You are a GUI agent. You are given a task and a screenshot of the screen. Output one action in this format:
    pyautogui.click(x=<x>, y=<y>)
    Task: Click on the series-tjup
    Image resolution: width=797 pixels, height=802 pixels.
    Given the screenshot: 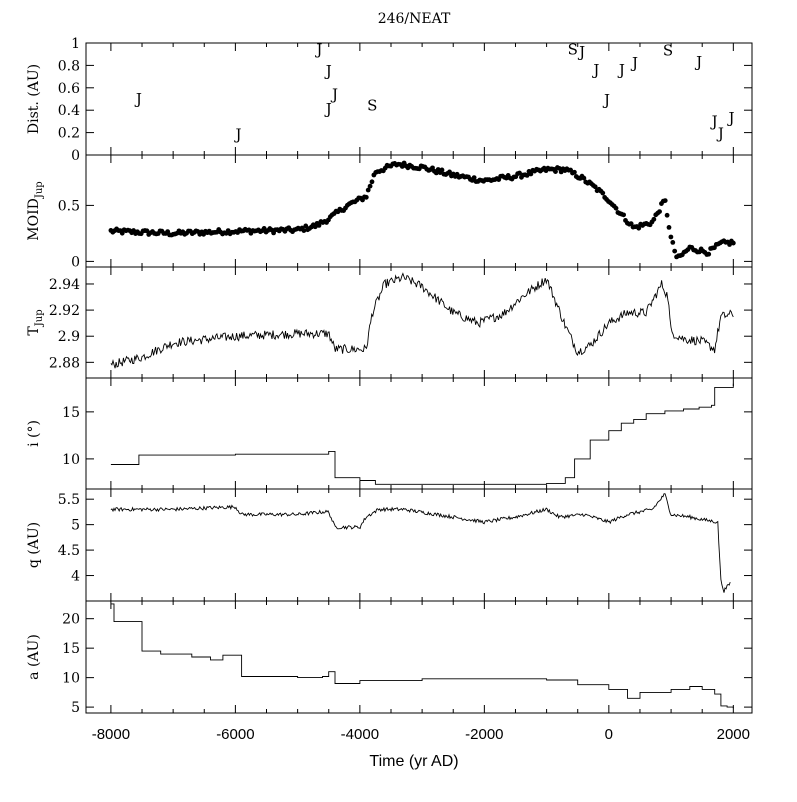 What is the action you would take?
    pyautogui.click(x=422, y=320)
    